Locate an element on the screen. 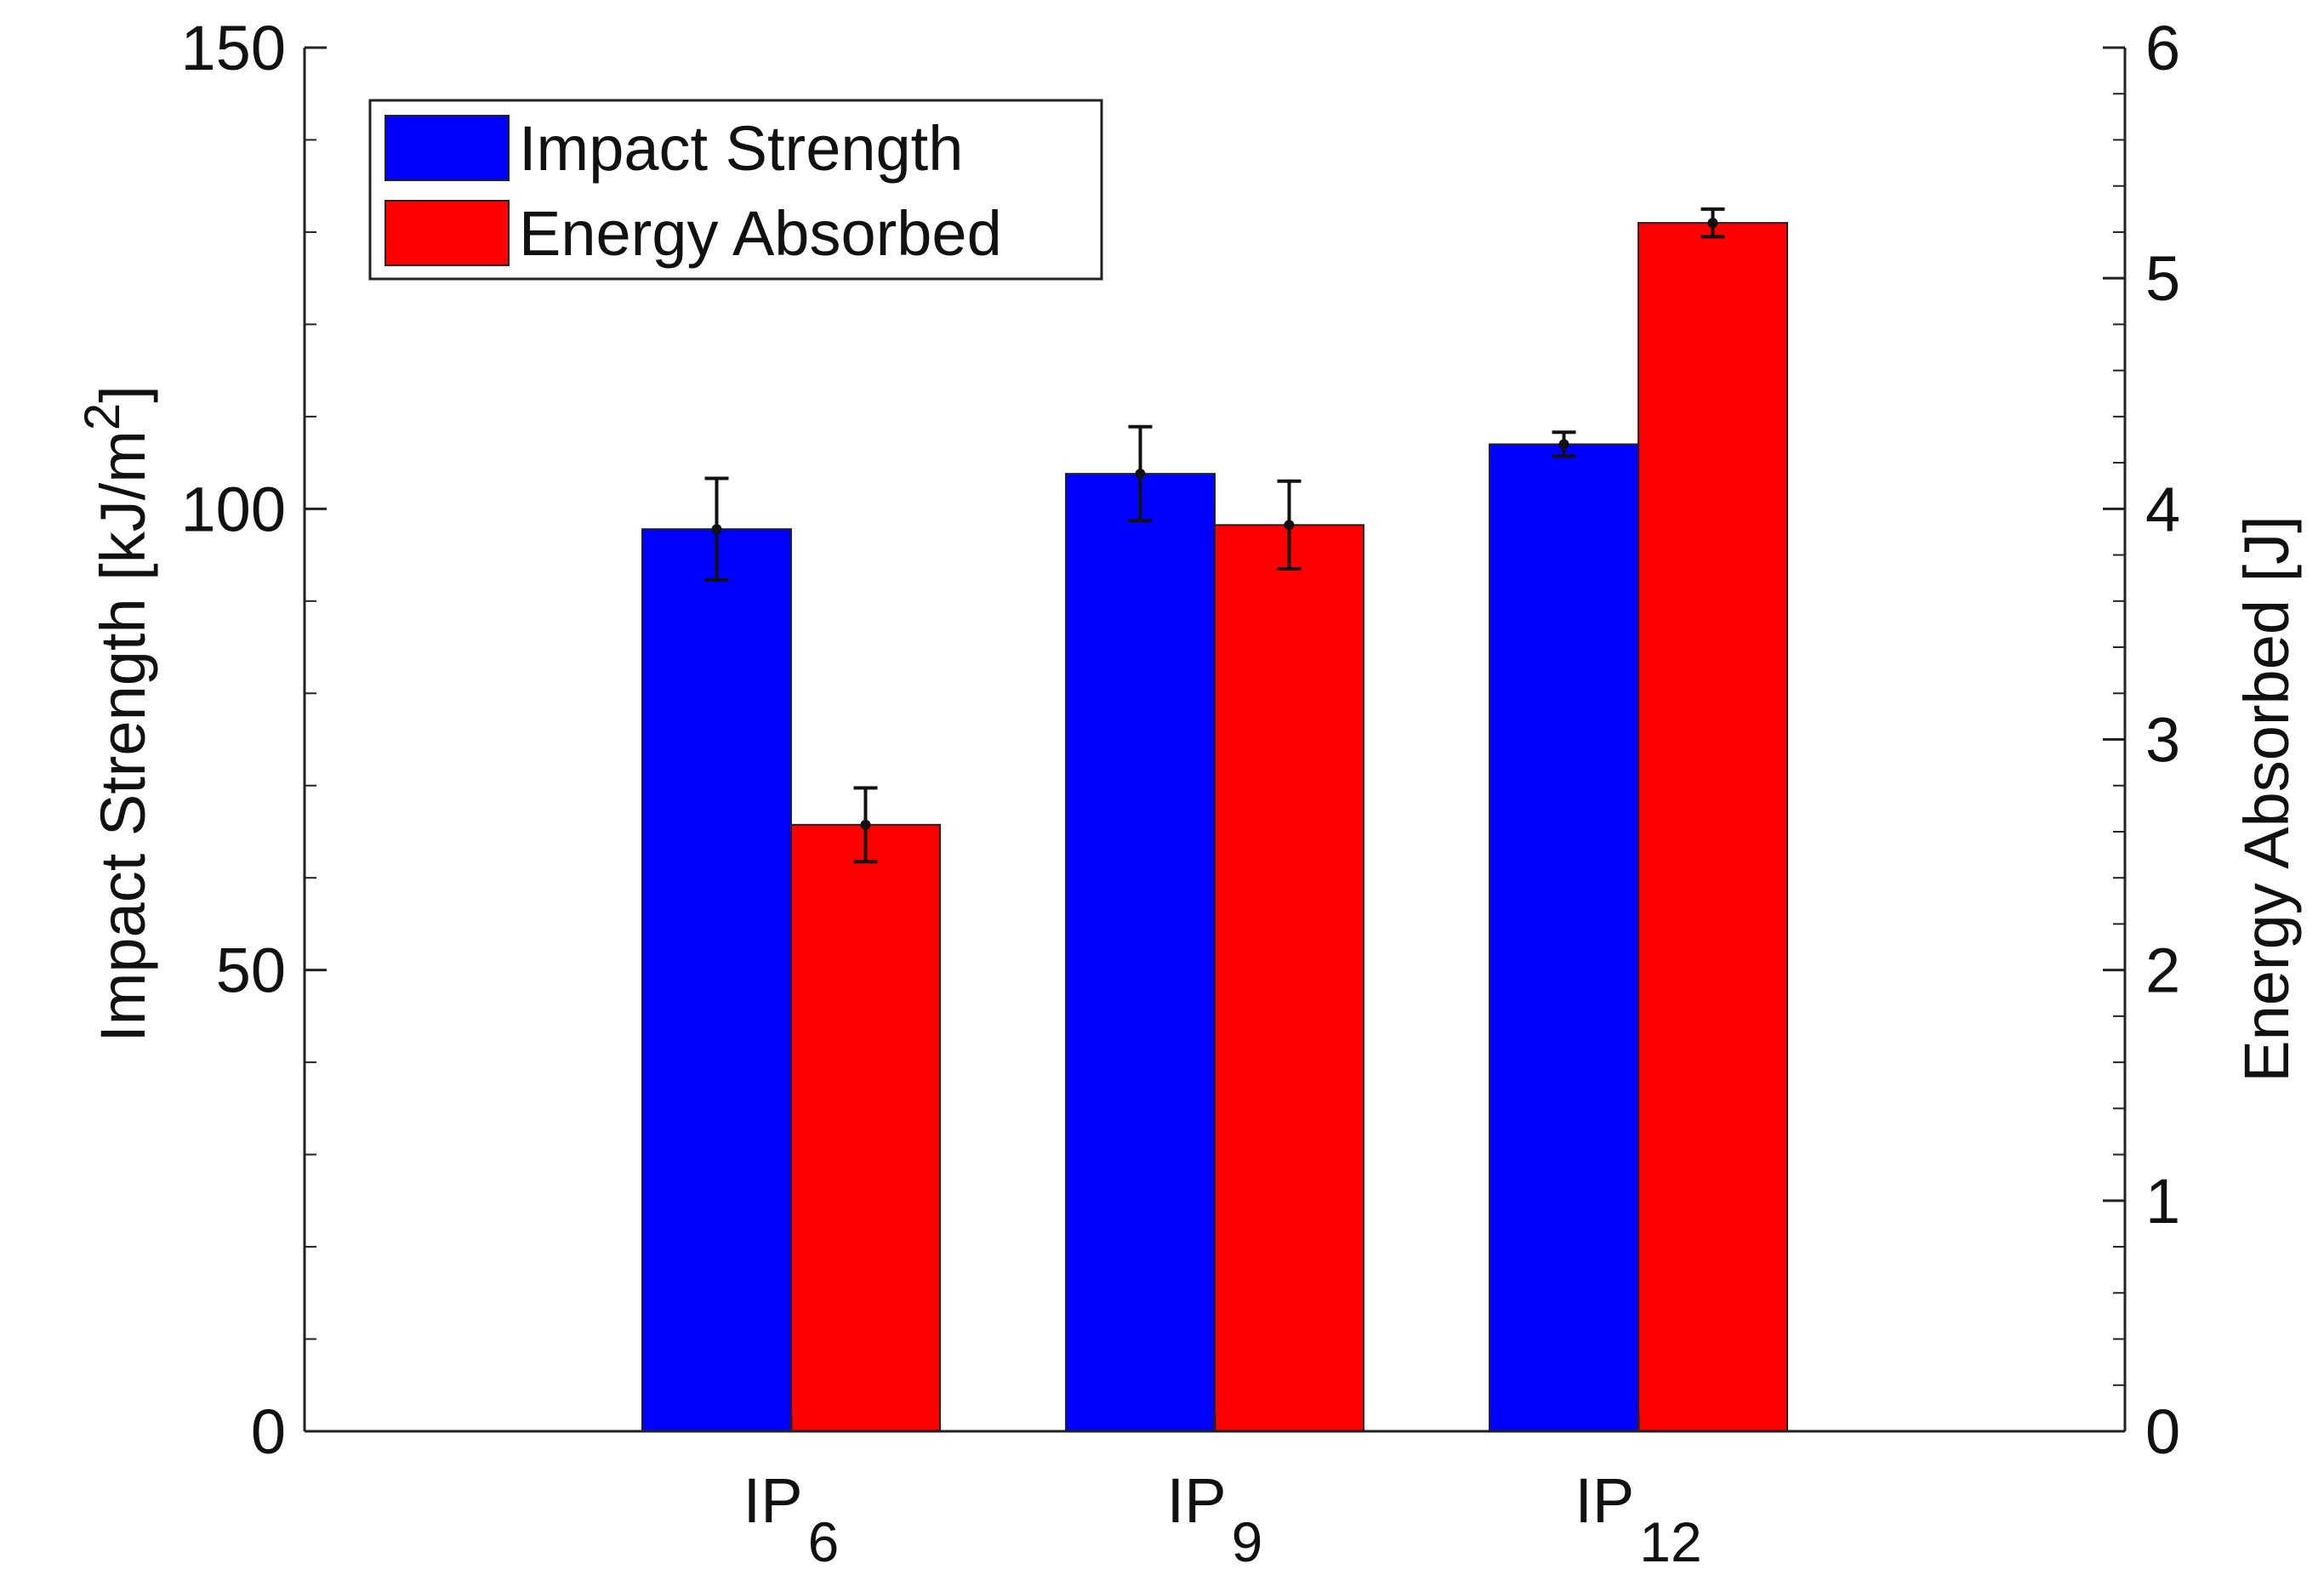 Image resolution: width=2324 pixels, height=1592 pixels. error-bar-energy-absorbed-ip6 is located at coordinates (866, 825).